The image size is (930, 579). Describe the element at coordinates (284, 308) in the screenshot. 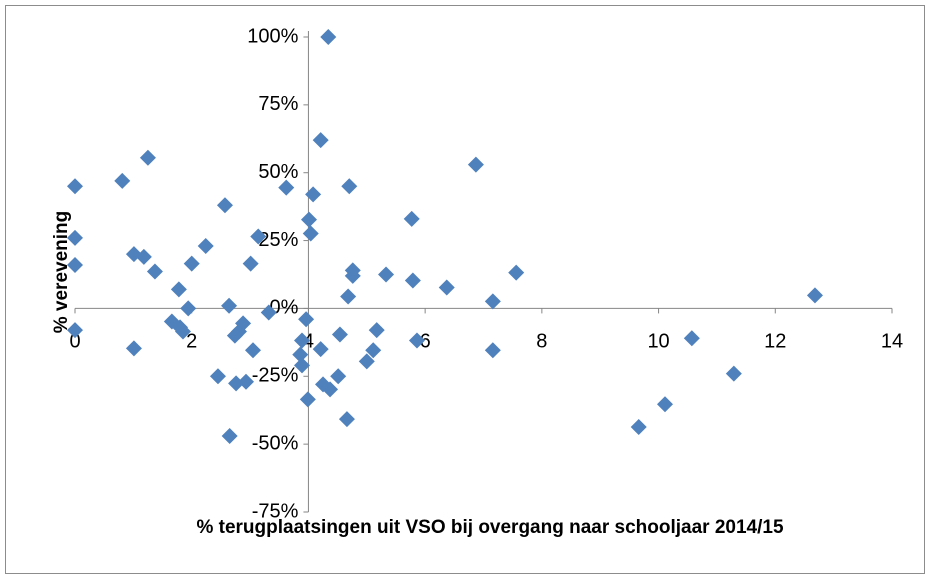

I see `y-tick-label: 0%` at that location.